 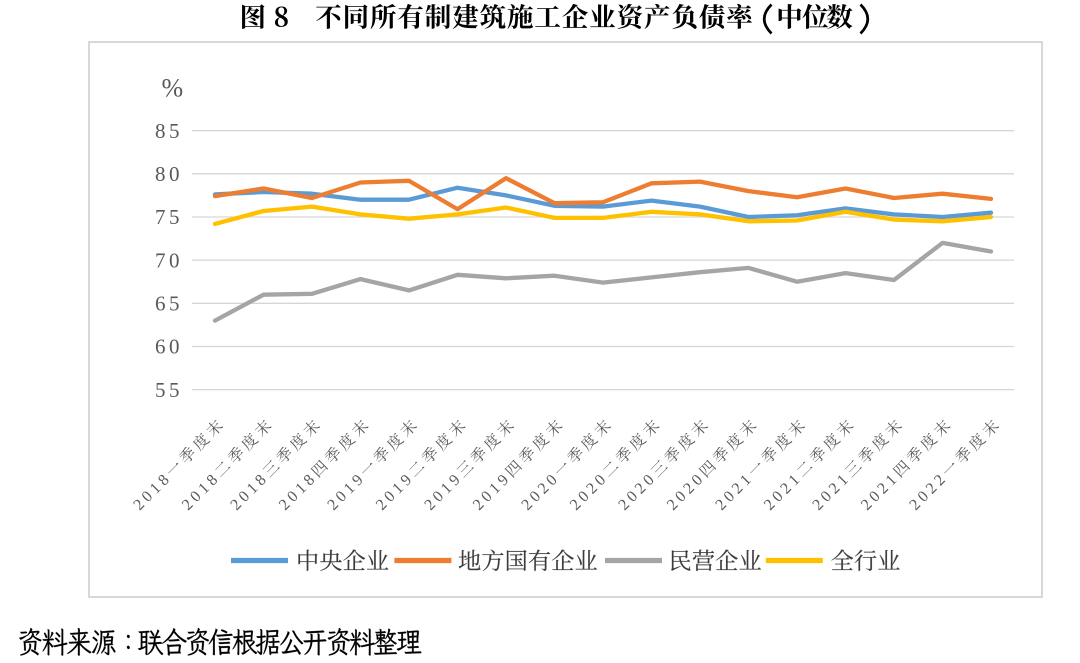 What do you see at coordinates (169, 131) in the screenshot?
I see `svg-text: 85` at bounding box center [169, 131].